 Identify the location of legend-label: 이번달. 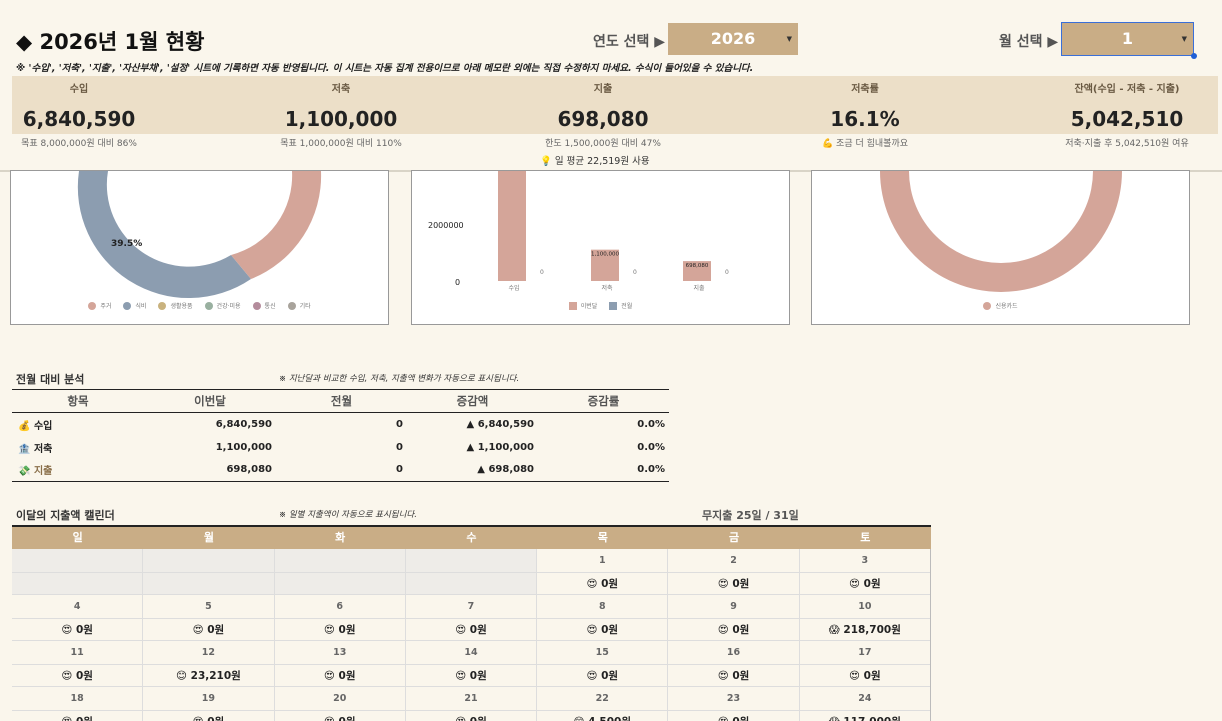
(589, 306).